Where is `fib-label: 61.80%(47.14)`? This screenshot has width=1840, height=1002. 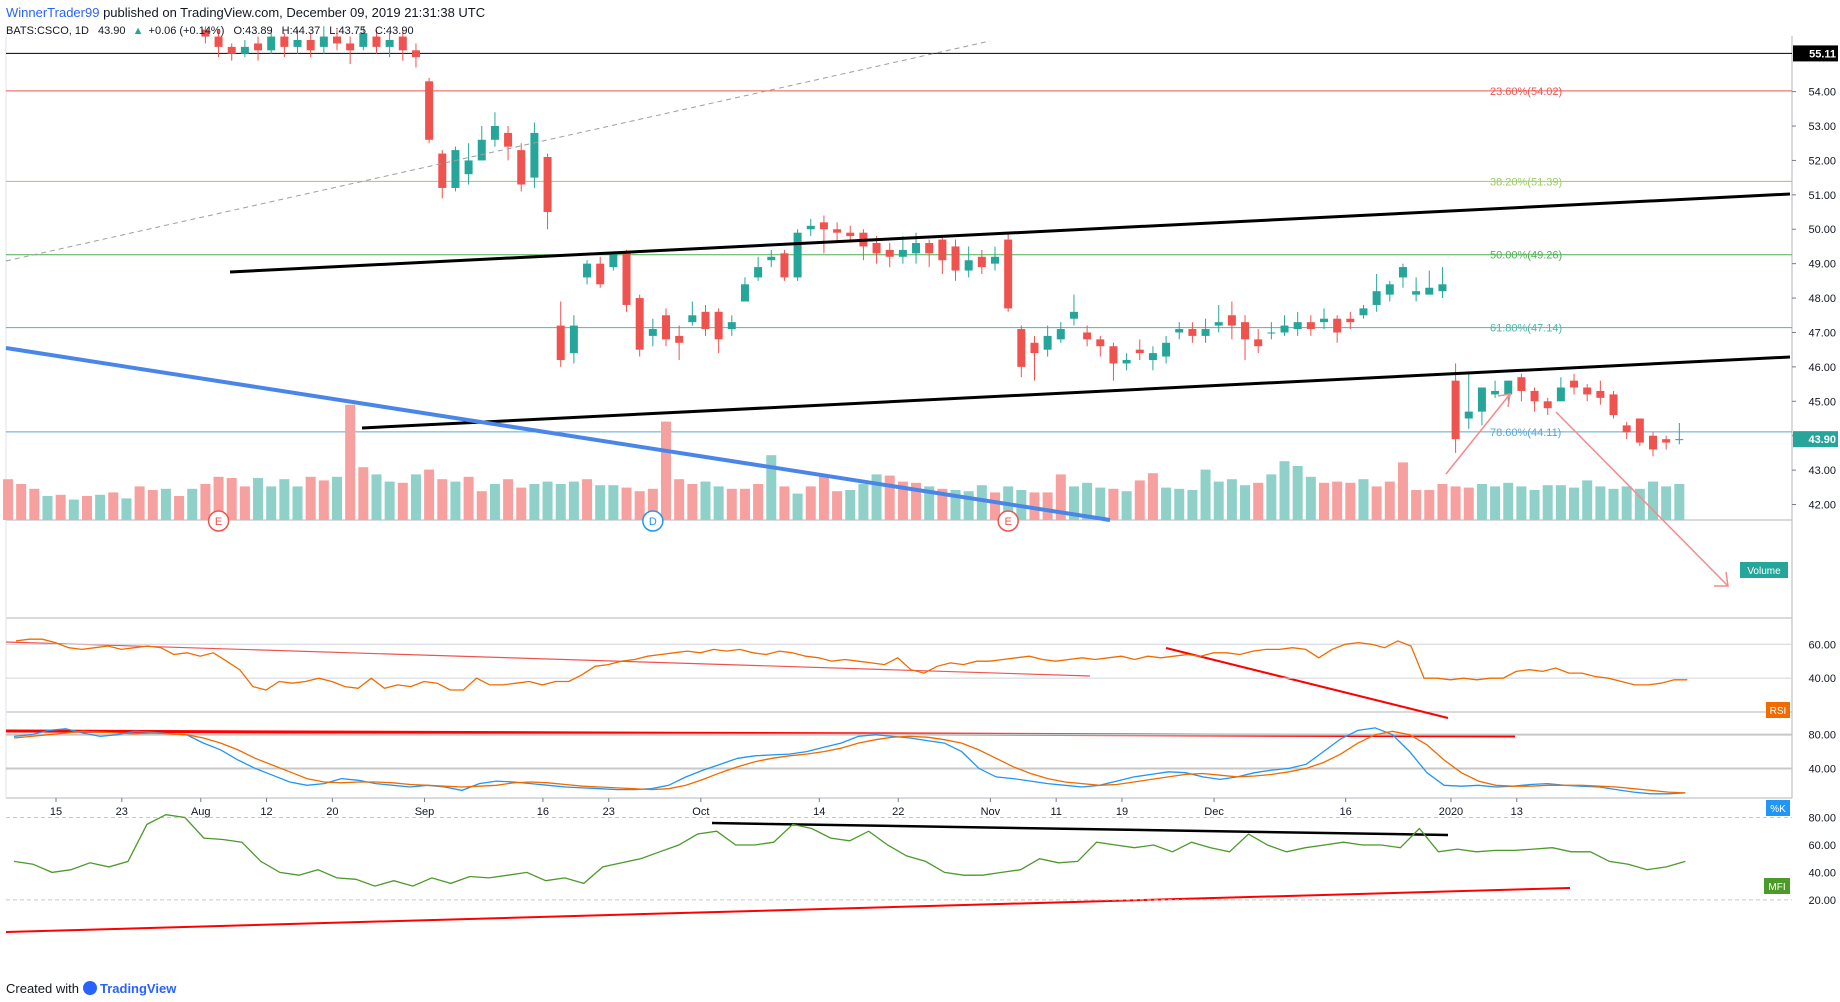
fib-label: 61.80%(47.14) is located at coordinates (1526, 329).